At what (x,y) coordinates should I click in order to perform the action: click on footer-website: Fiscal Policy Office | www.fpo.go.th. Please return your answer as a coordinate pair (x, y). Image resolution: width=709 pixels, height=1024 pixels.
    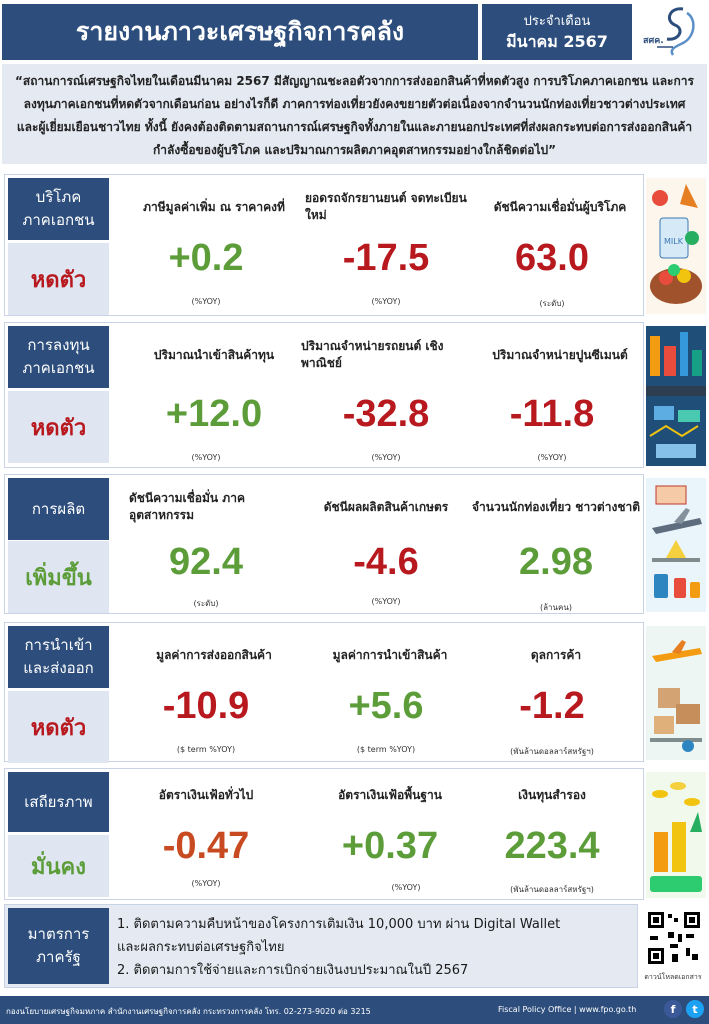
    Looking at the image, I should click on (567, 1009).